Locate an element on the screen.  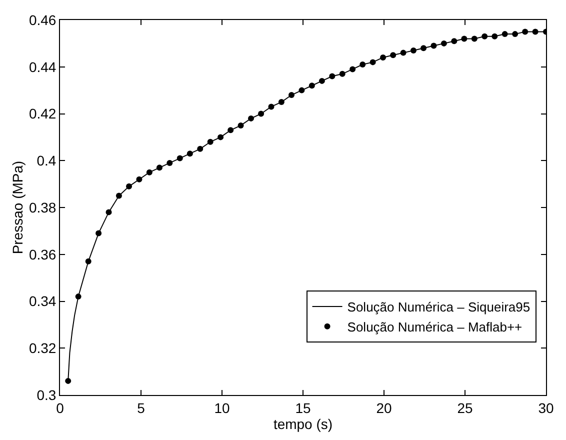
legend-label: Solução Numérica – Siqueira95 is located at coordinates (438, 307).